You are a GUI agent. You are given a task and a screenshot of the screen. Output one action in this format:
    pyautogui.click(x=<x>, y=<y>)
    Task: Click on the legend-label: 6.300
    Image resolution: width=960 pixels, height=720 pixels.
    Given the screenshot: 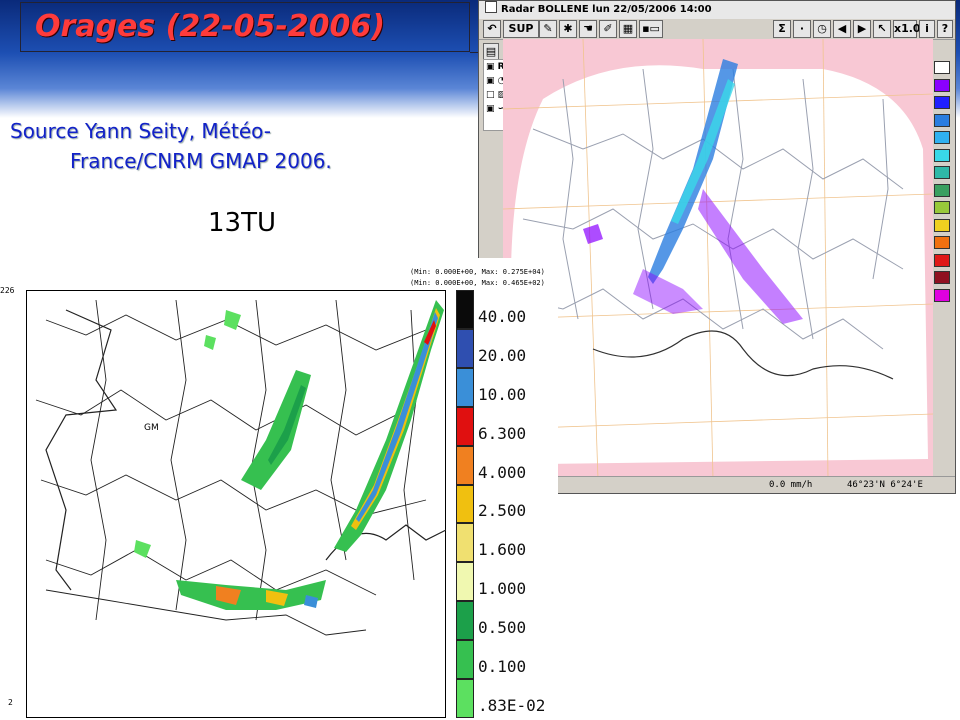 What is the action you would take?
    pyautogui.click(x=502, y=433)
    